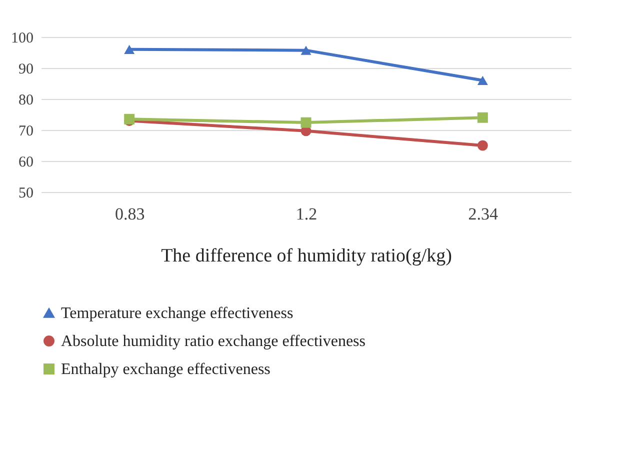 This screenshot has height=464, width=642. What do you see at coordinates (165, 369) in the screenshot?
I see `legend-label: Enthalpy exchange effectiveness` at bounding box center [165, 369].